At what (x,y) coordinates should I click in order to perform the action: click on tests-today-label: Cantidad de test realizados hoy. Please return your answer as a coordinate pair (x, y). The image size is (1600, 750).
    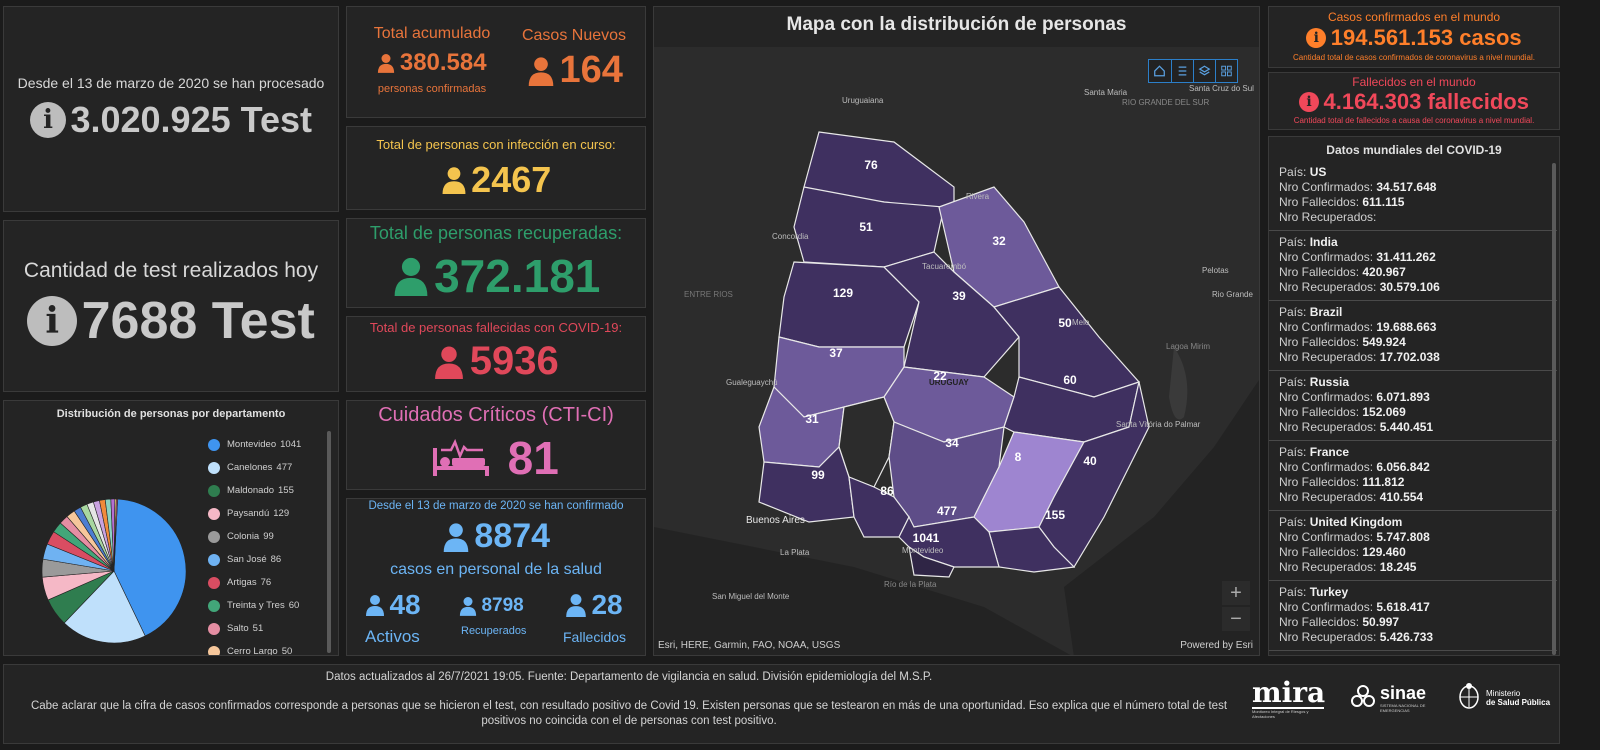
    Looking at the image, I should click on (171, 270).